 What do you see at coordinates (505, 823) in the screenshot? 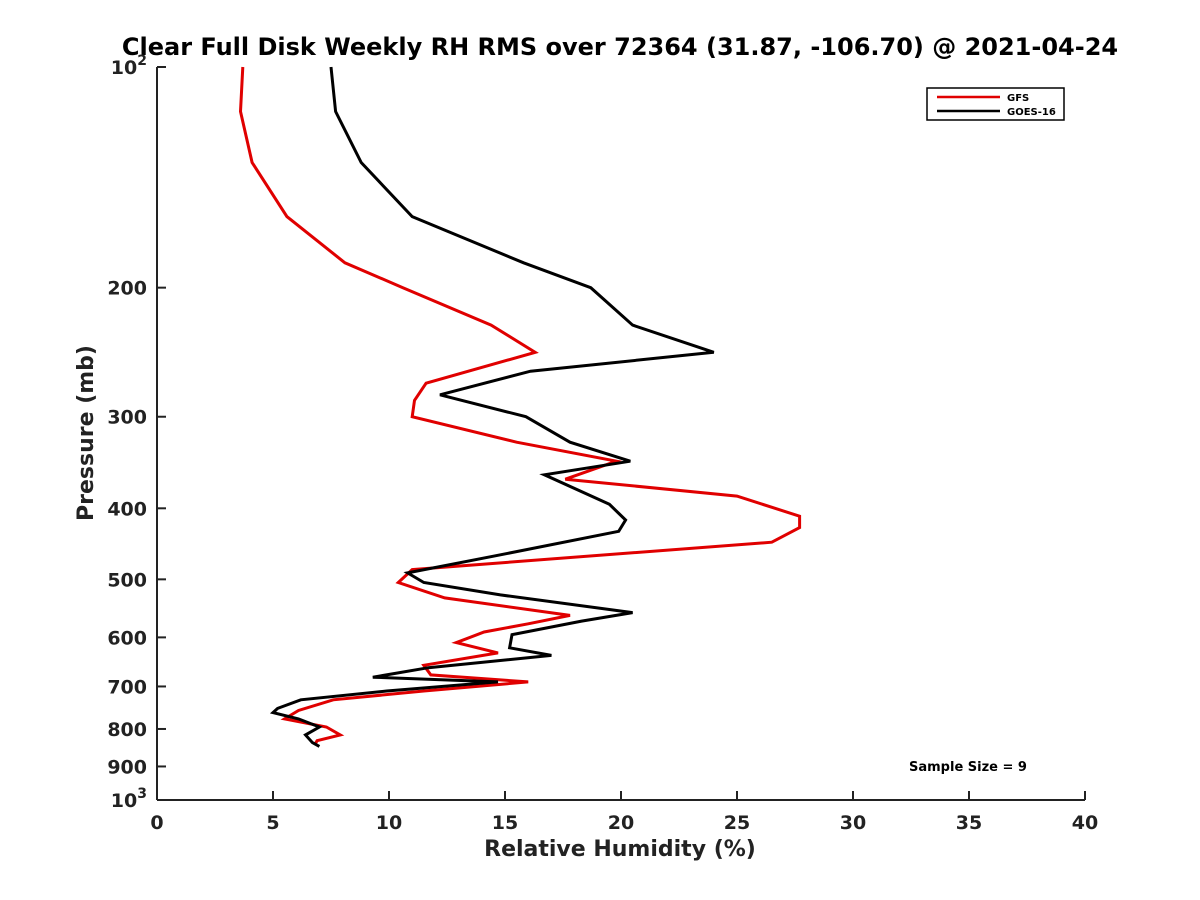
I see `x-tick-label: 15` at bounding box center [505, 823].